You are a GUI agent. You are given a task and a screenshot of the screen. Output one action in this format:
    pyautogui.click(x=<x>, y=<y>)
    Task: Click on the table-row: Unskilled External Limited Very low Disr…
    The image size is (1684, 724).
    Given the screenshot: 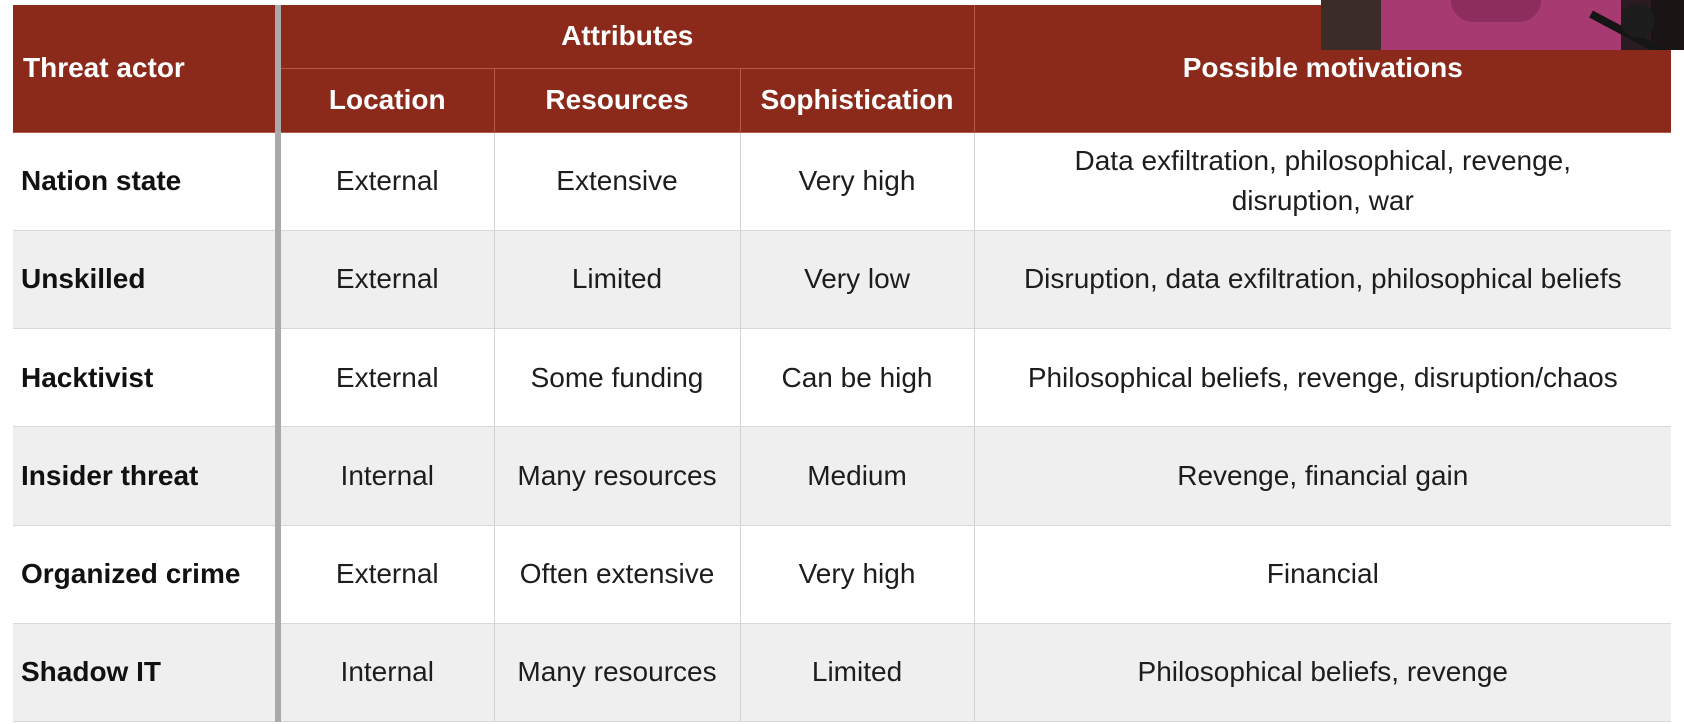 What is the action you would take?
    pyautogui.click(x=842, y=280)
    